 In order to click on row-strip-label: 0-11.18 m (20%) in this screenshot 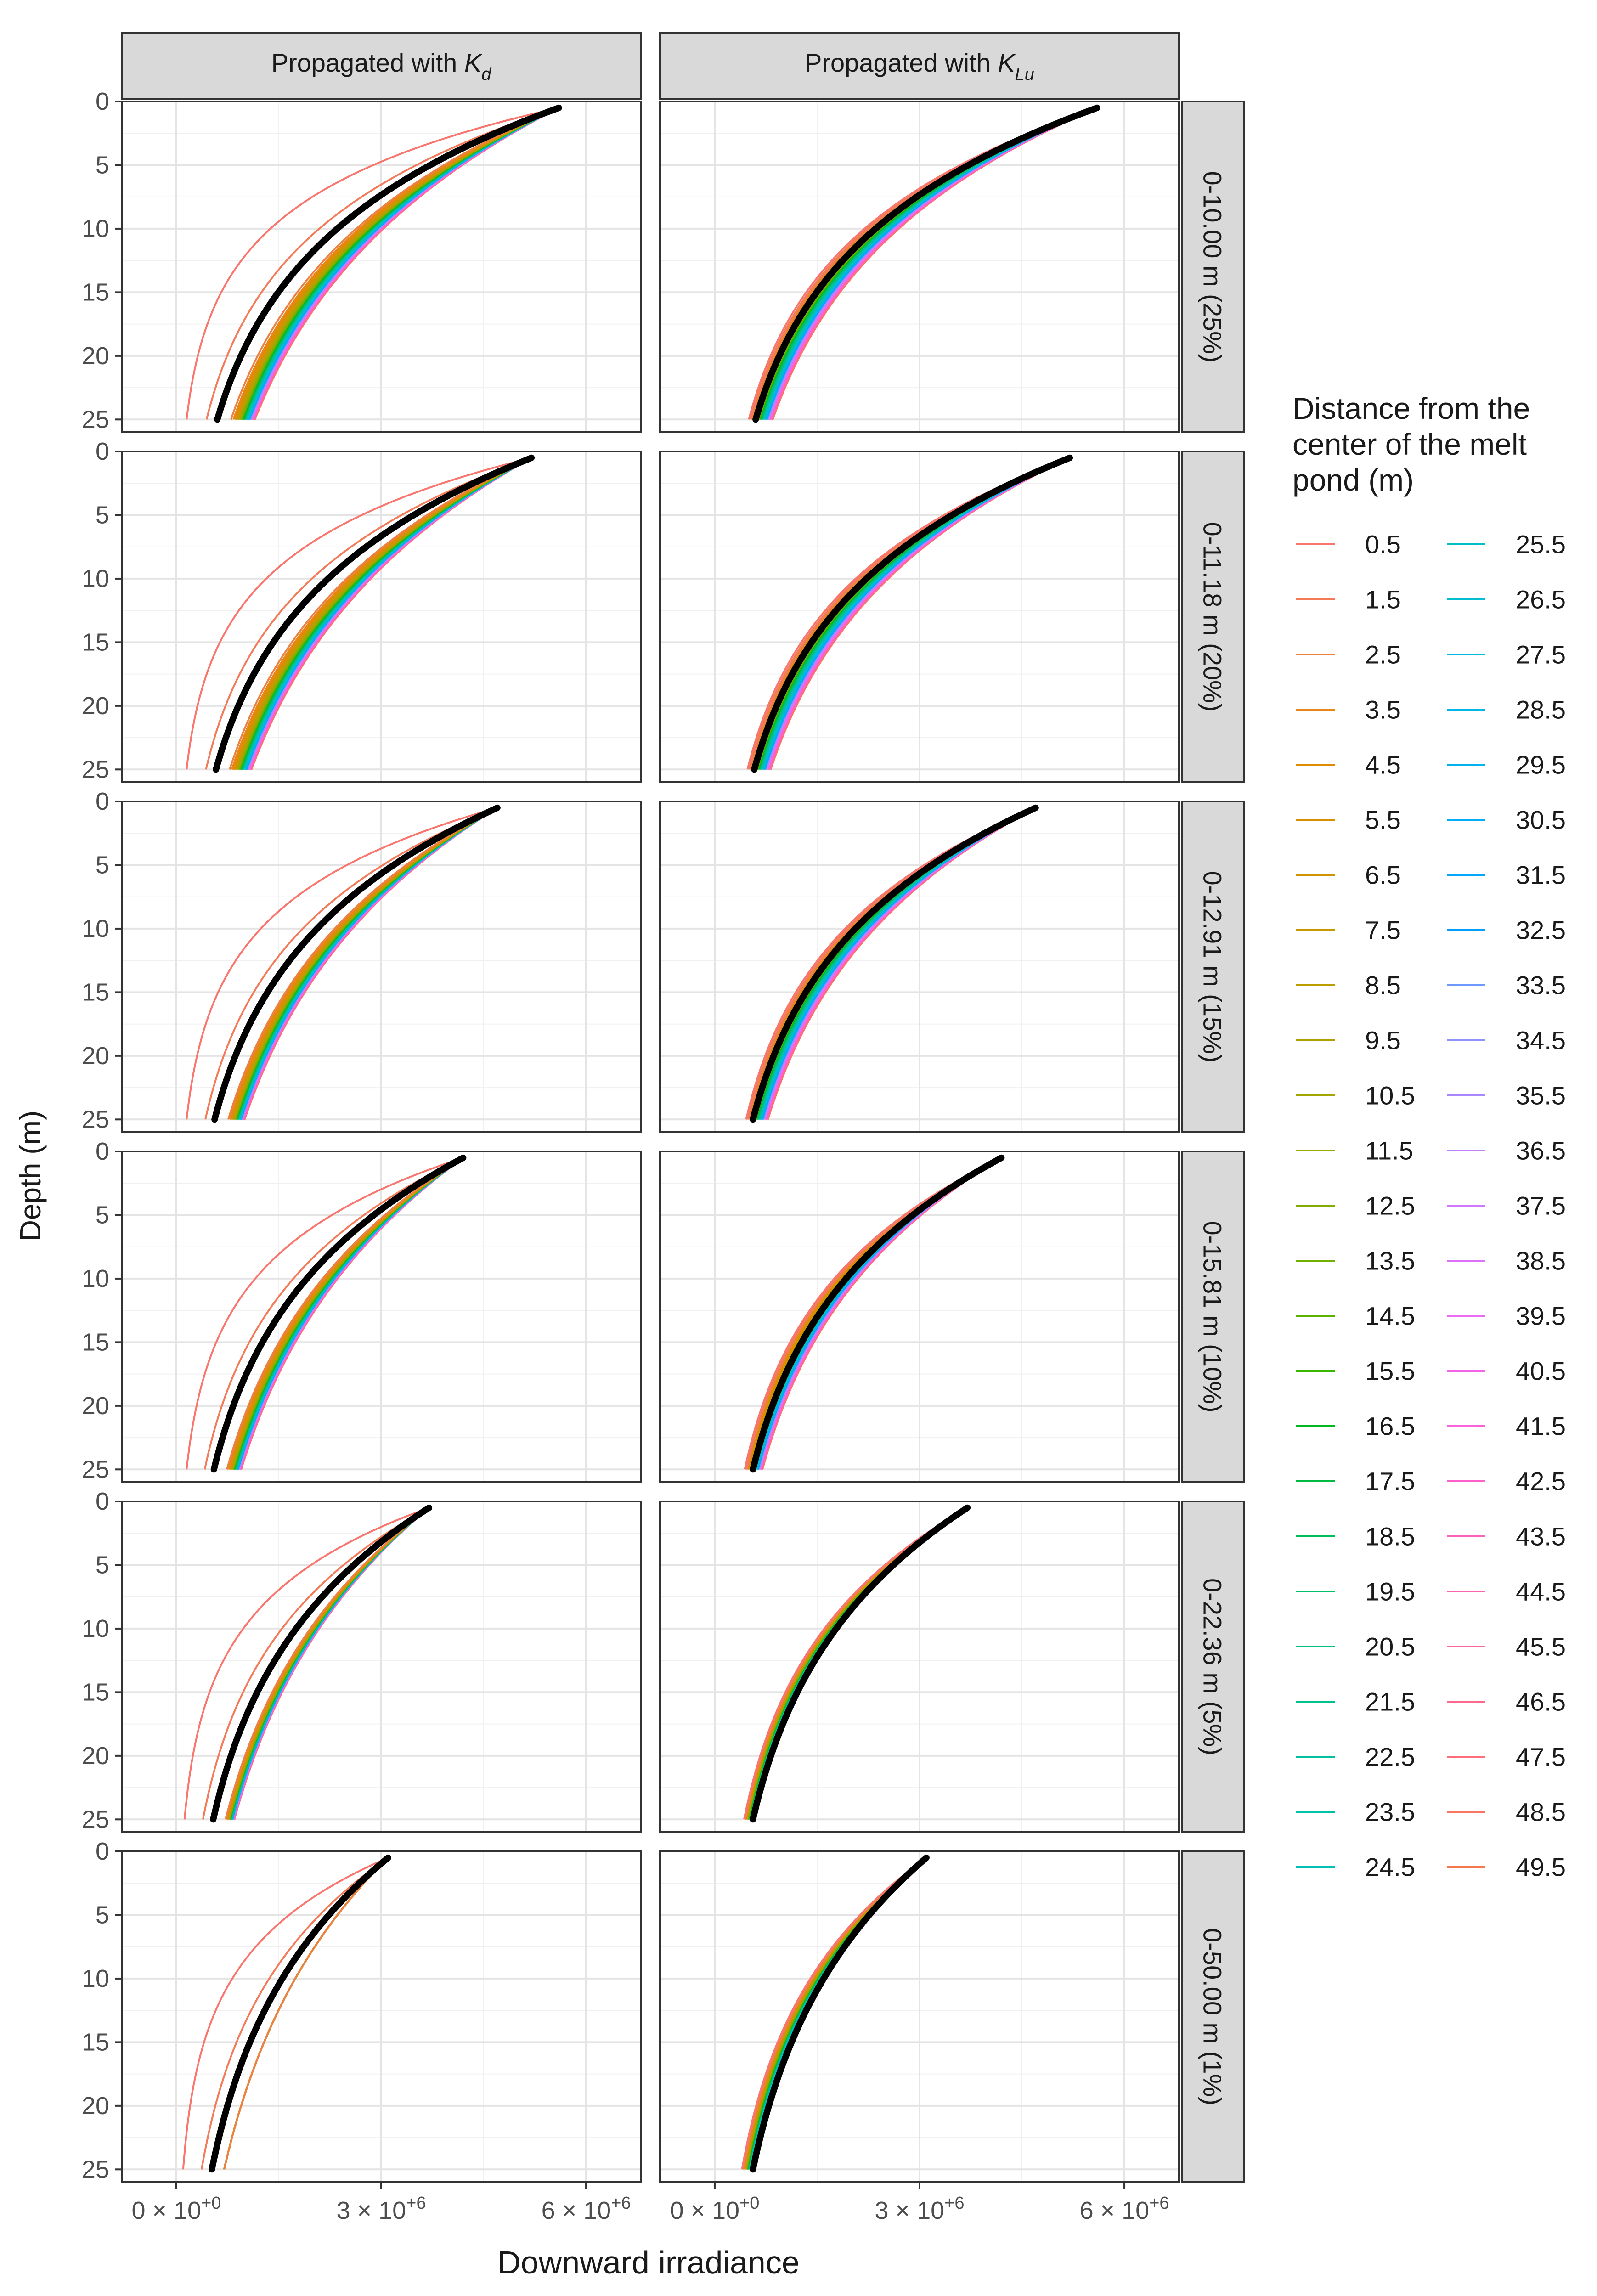, I will do `click(1212, 617)`.